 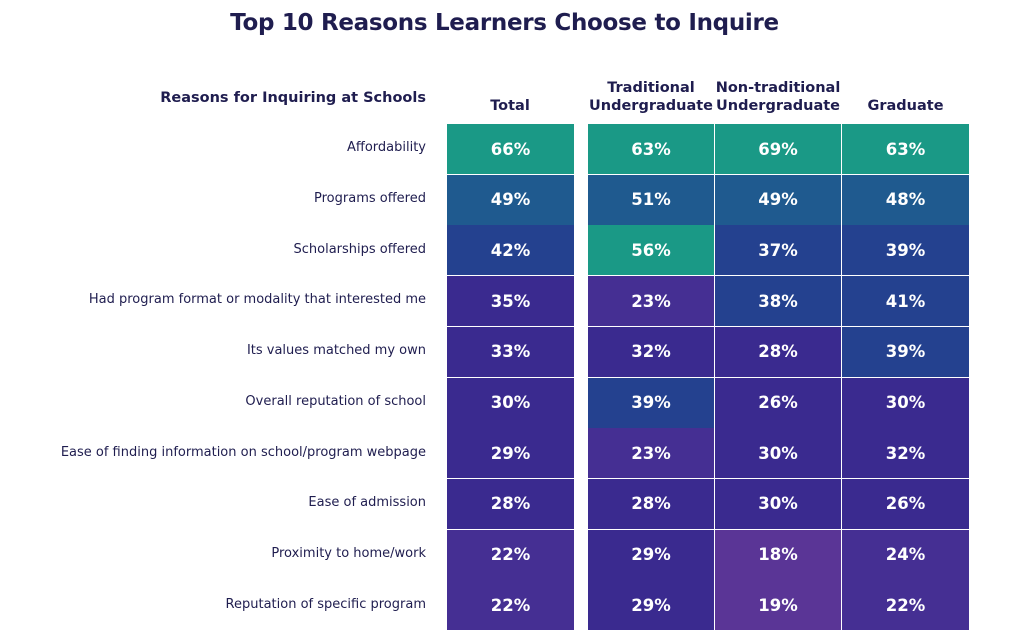 What do you see at coordinates (651, 97) in the screenshot?
I see `column-header-traditional-undergraduate: Traditional Undergraduate` at bounding box center [651, 97].